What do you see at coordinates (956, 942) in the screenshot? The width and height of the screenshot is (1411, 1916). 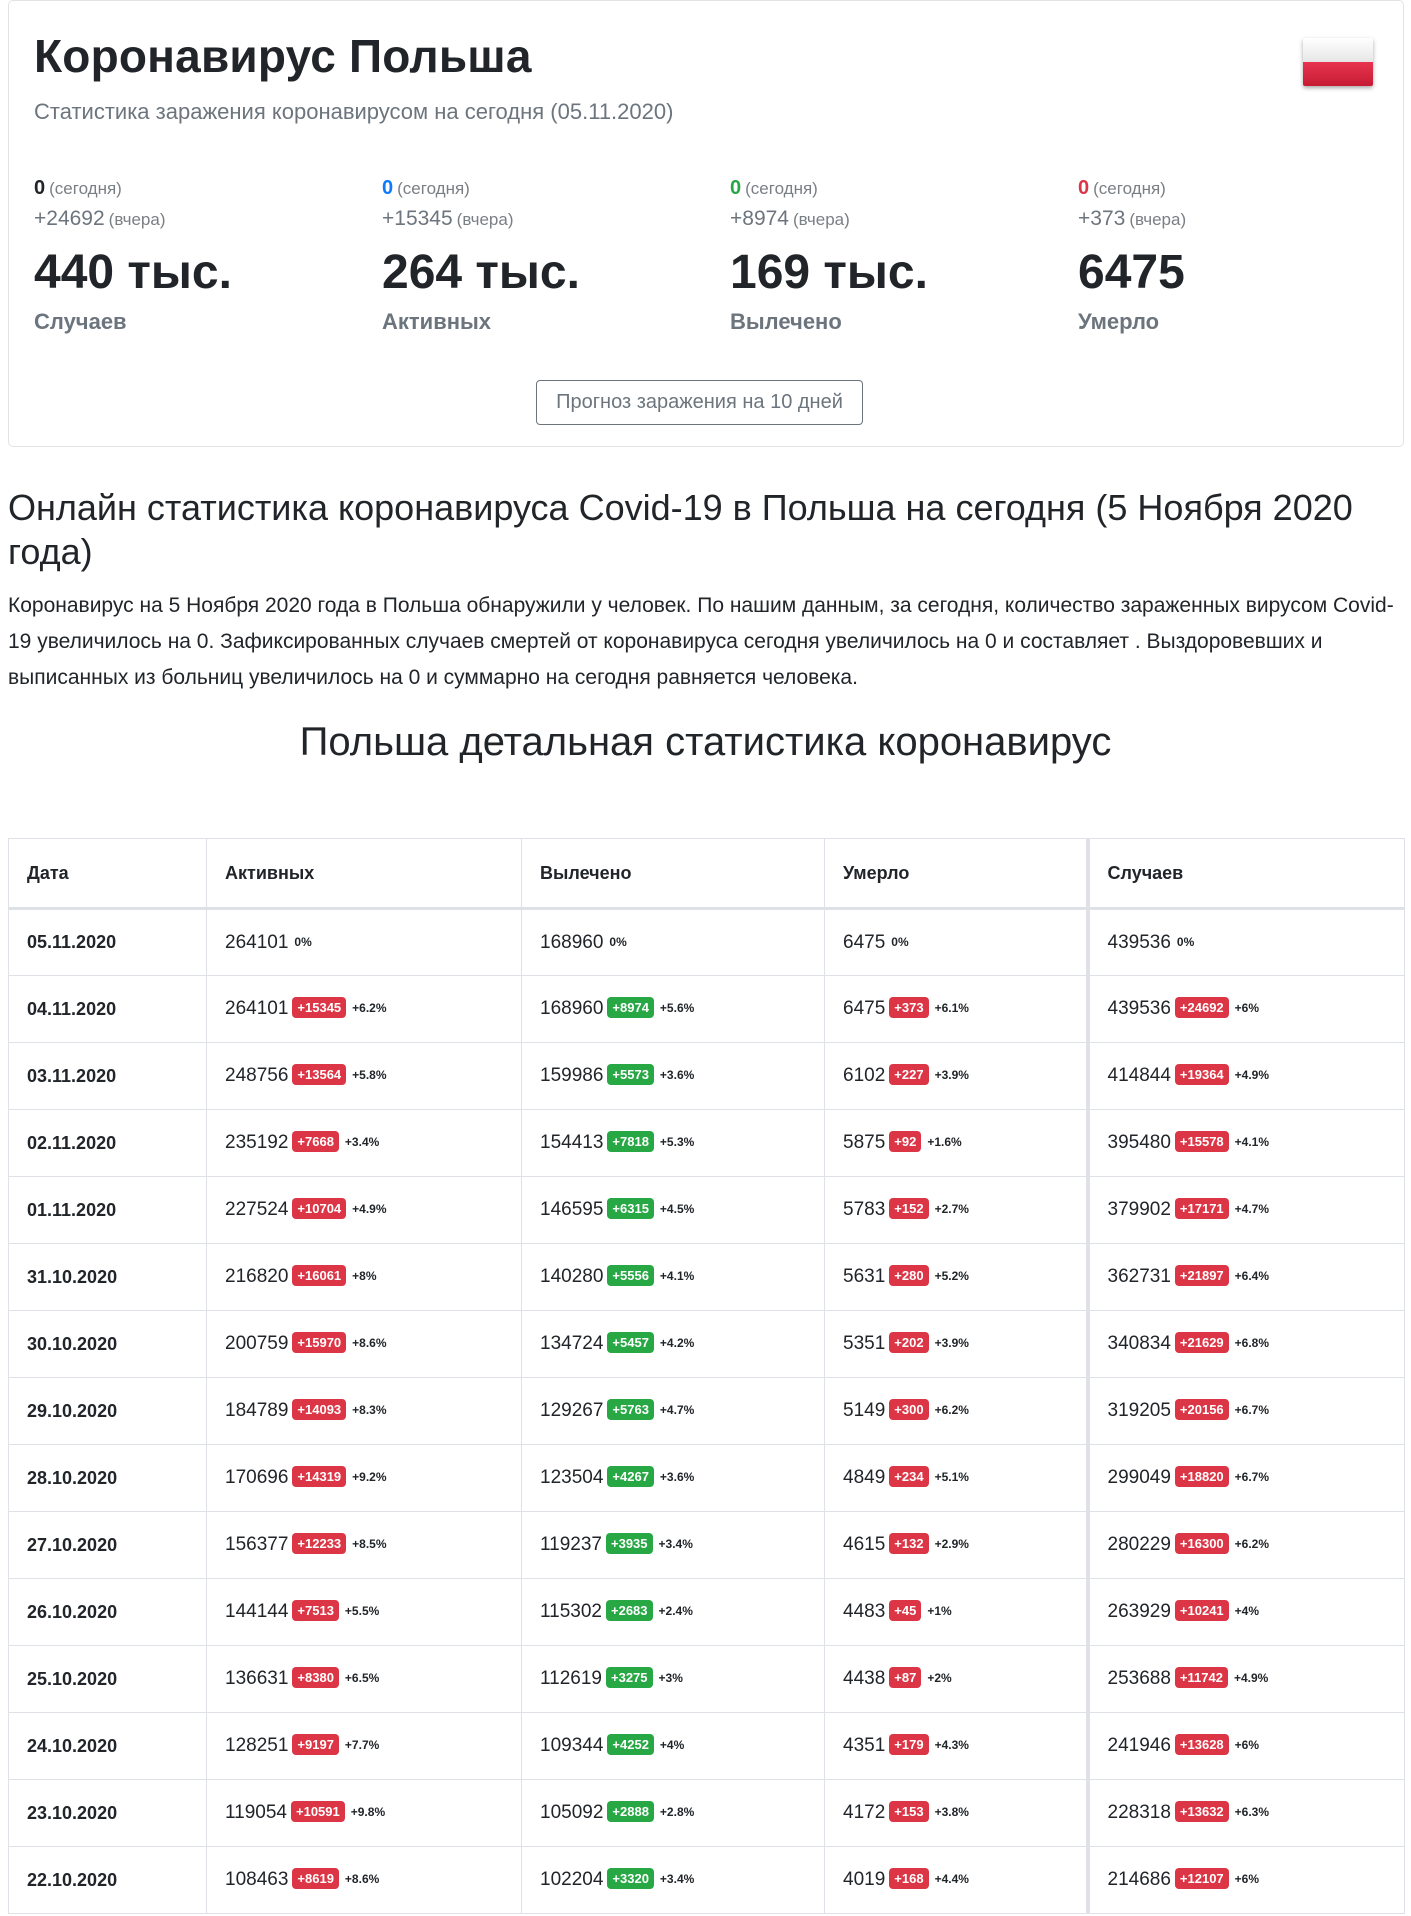 I see `cell-died: 6475 0%` at bounding box center [956, 942].